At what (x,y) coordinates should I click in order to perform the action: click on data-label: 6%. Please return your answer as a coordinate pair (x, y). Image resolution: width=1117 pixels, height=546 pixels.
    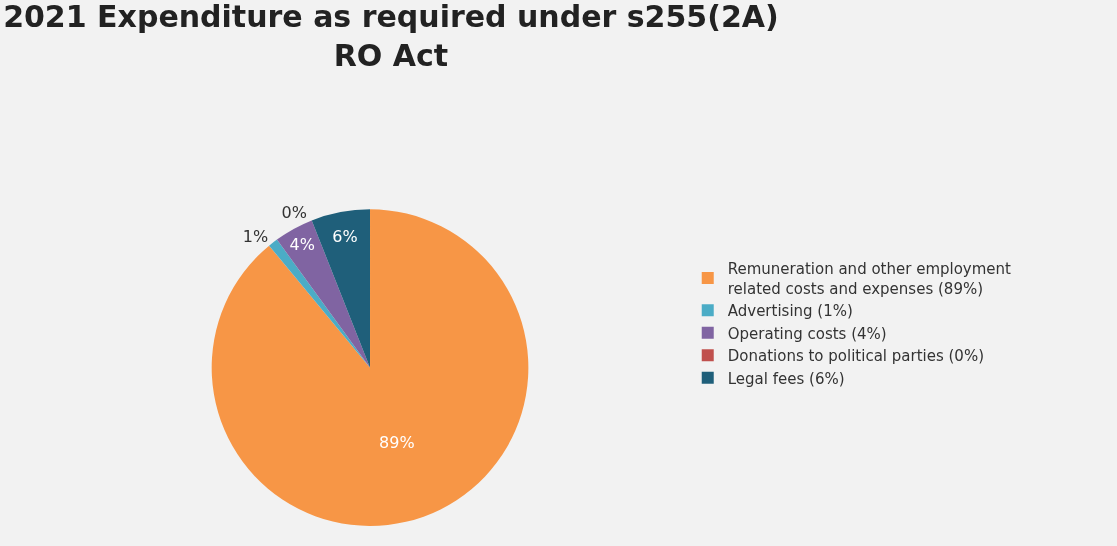
    Looking at the image, I should click on (345, 237).